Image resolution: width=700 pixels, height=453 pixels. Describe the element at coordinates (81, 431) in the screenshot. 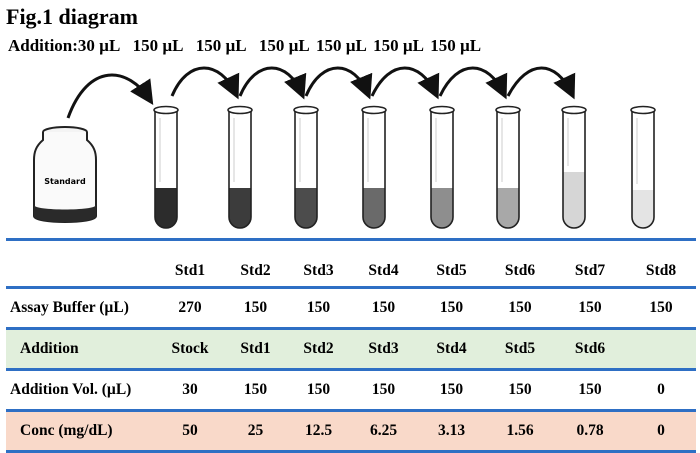

I see `row-label: Conc (mg/dL)` at that location.